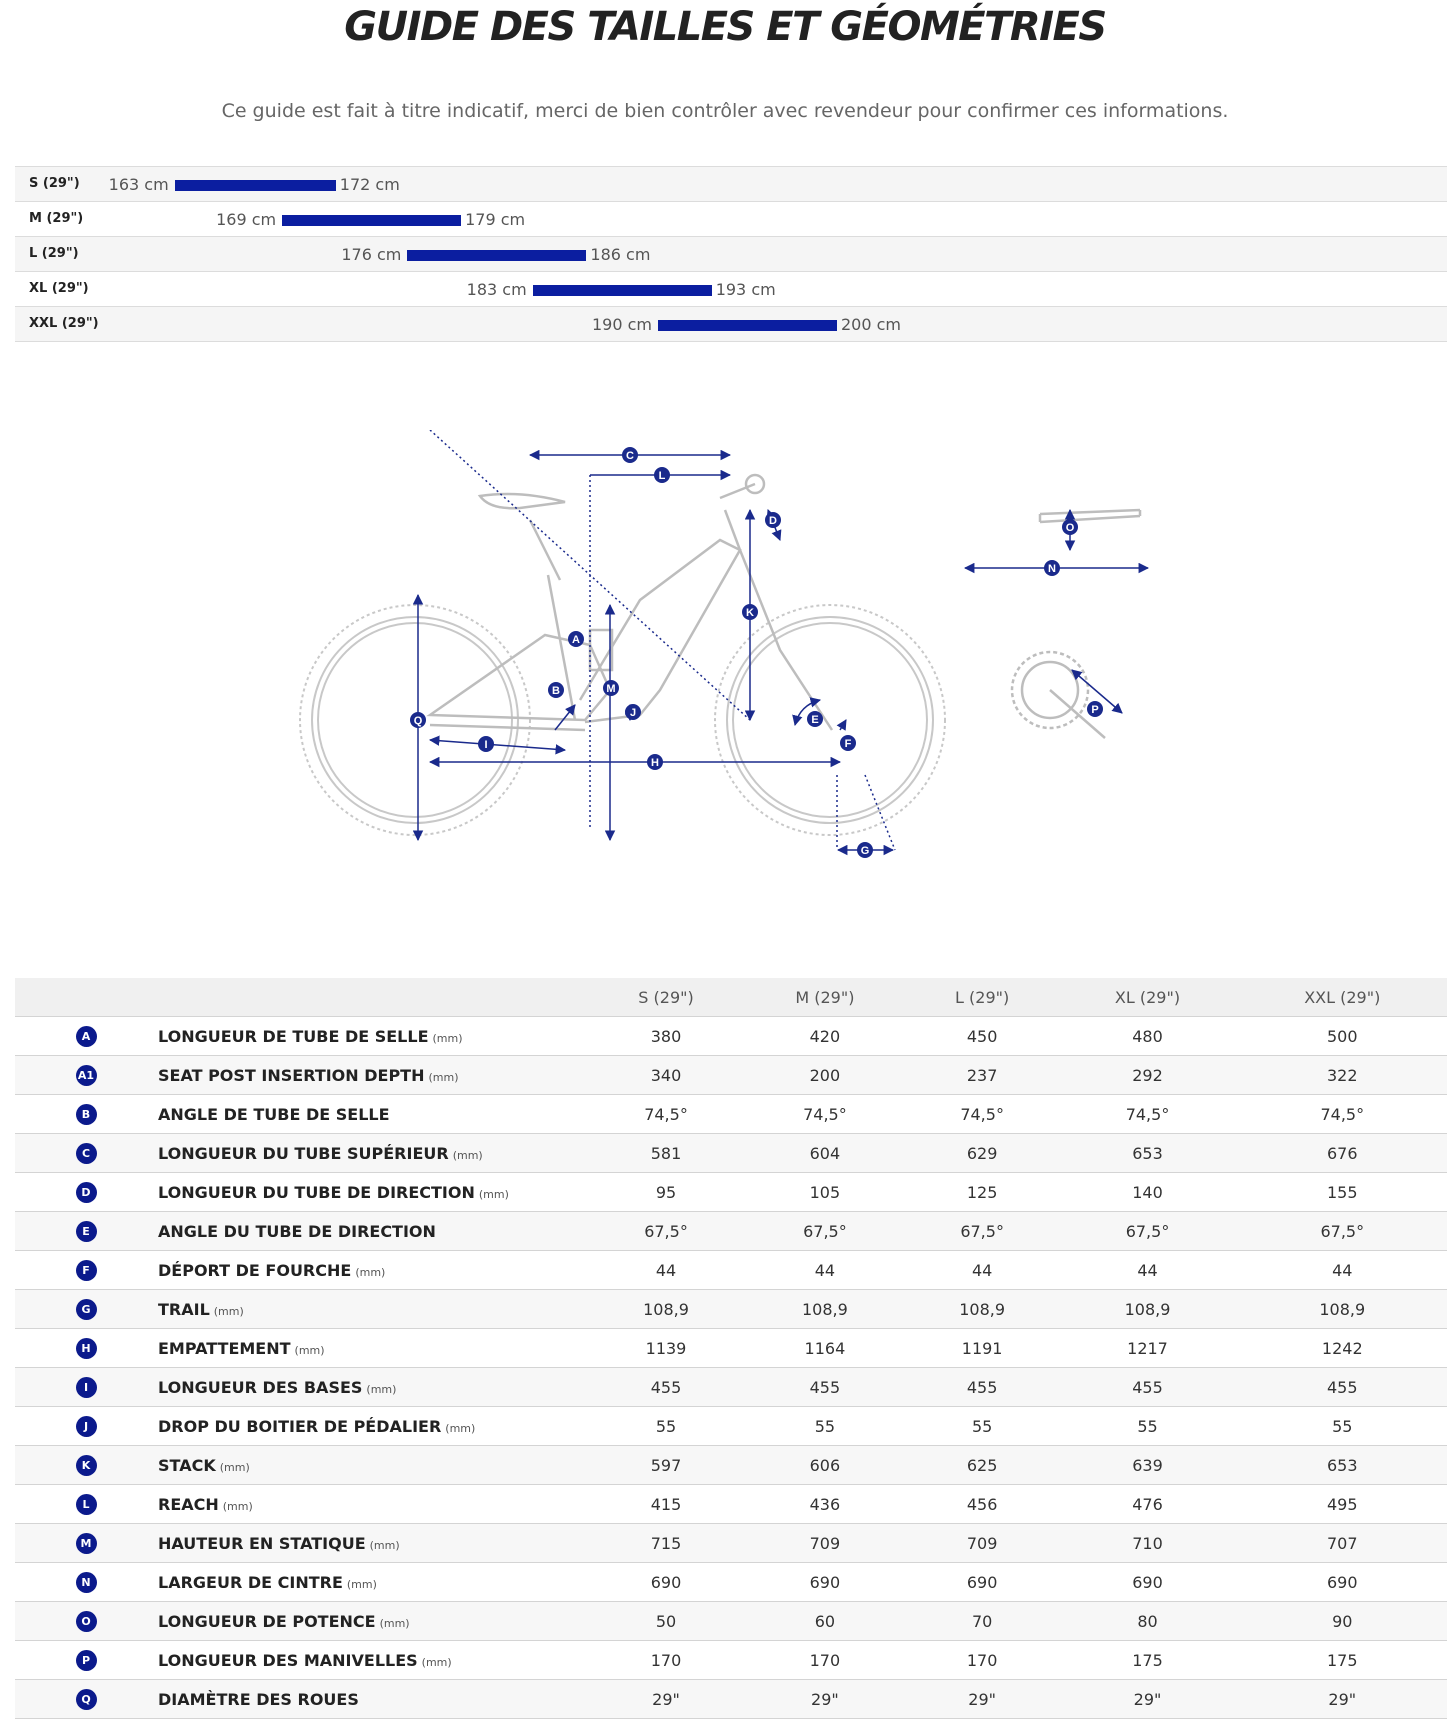 This screenshot has width=1450, height=1719. I want to click on row-label-cell: HAUTEUR EN STATIQUE (mm), so click(373, 1543).